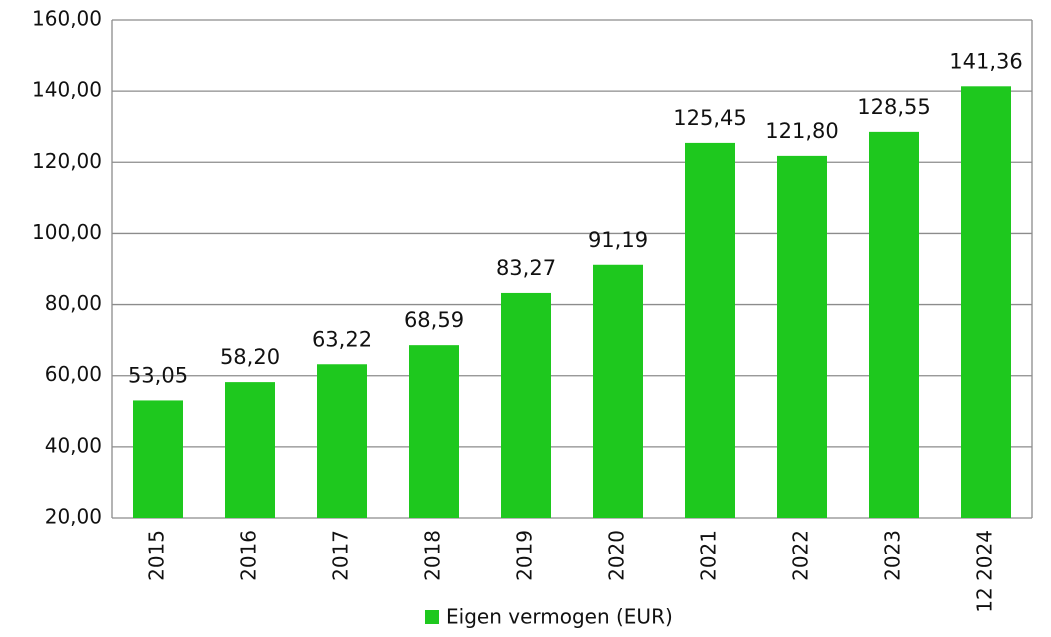 The height and width of the screenshot is (637, 1051). What do you see at coordinates (559, 617) in the screenshot?
I see `legend-label: Eigen vermogen (EUR)` at bounding box center [559, 617].